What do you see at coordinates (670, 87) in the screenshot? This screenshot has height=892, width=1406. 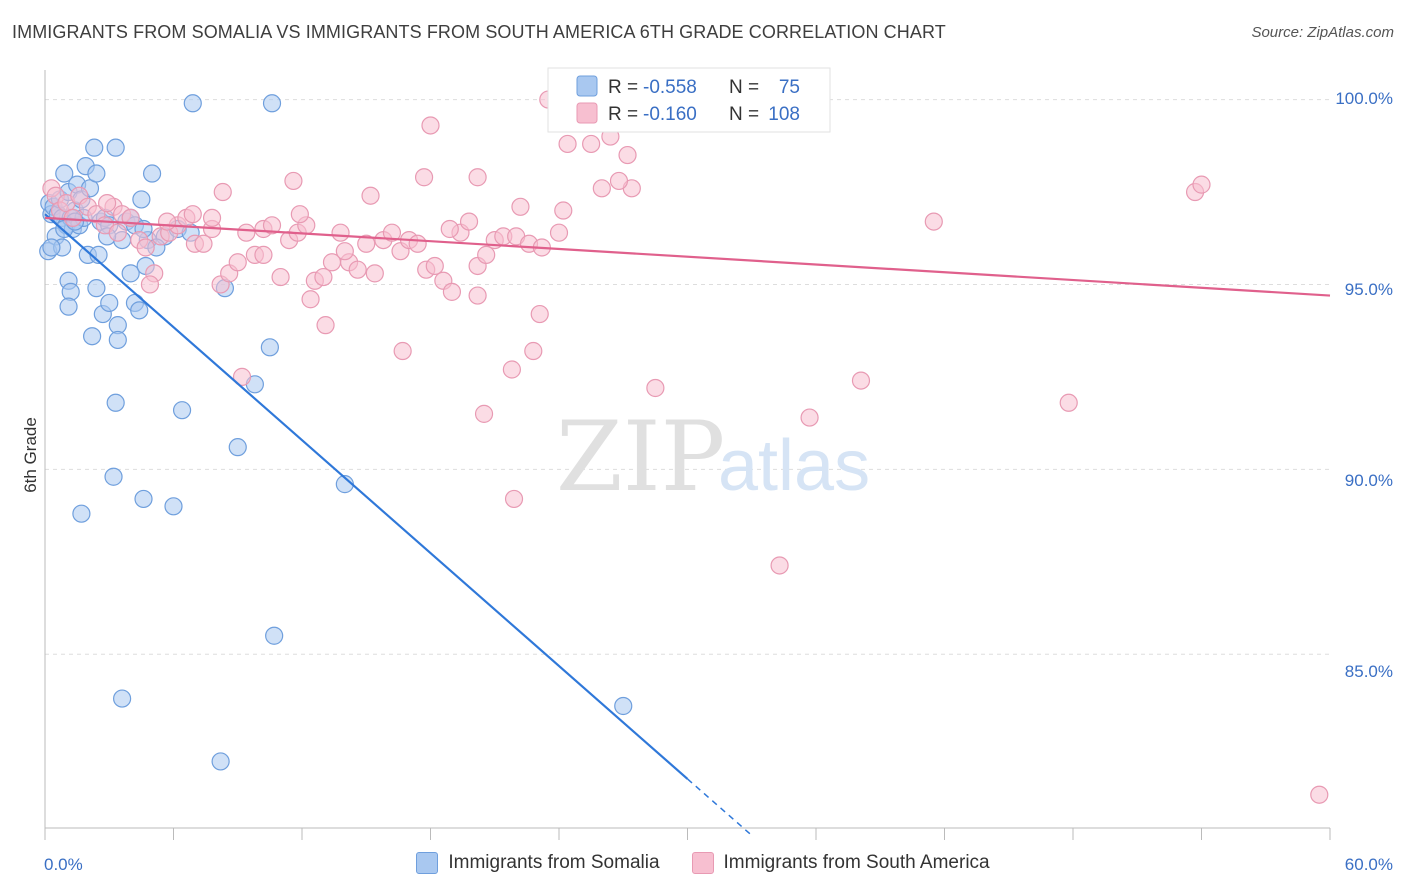 I see `legend-r-value: -0.558` at bounding box center [670, 87].